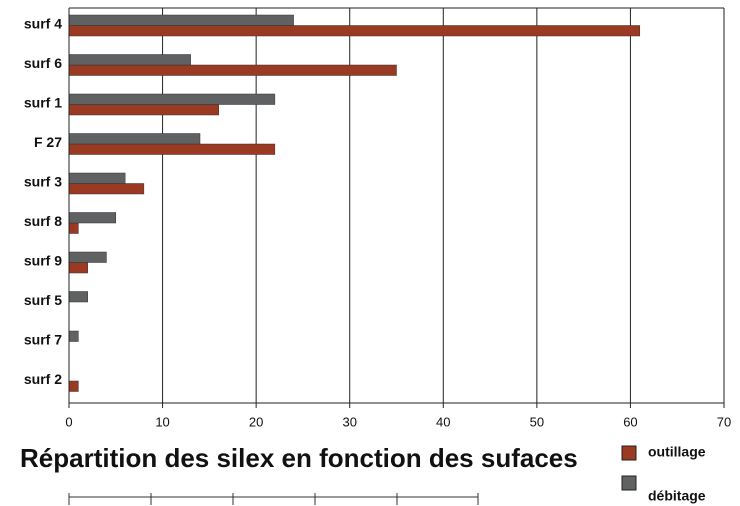 This screenshot has height=506, width=740. I want to click on x-tick-label: 20, so click(256, 421).